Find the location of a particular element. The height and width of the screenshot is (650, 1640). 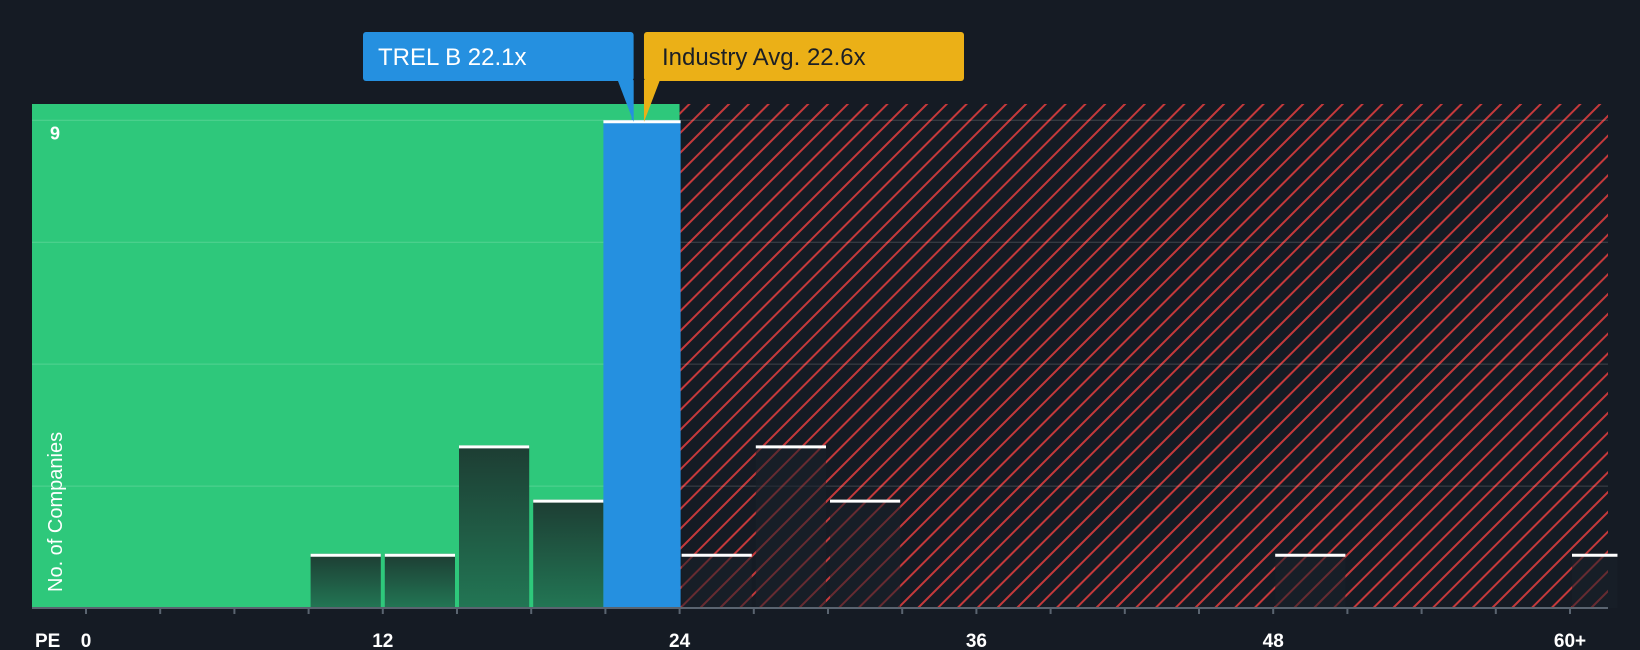

x-axis-label: PE is located at coordinates (47, 640).